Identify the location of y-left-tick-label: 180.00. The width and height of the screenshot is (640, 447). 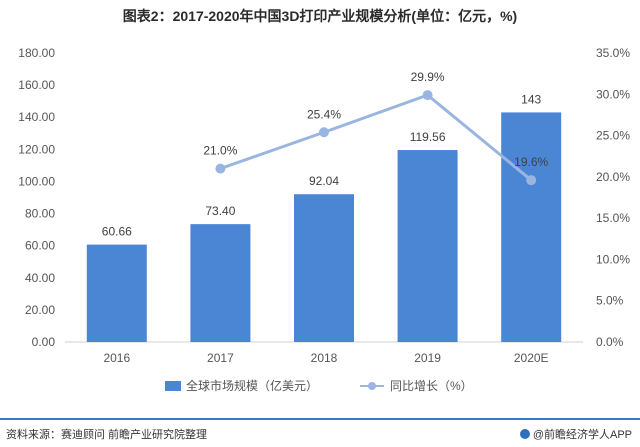
(36, 53).